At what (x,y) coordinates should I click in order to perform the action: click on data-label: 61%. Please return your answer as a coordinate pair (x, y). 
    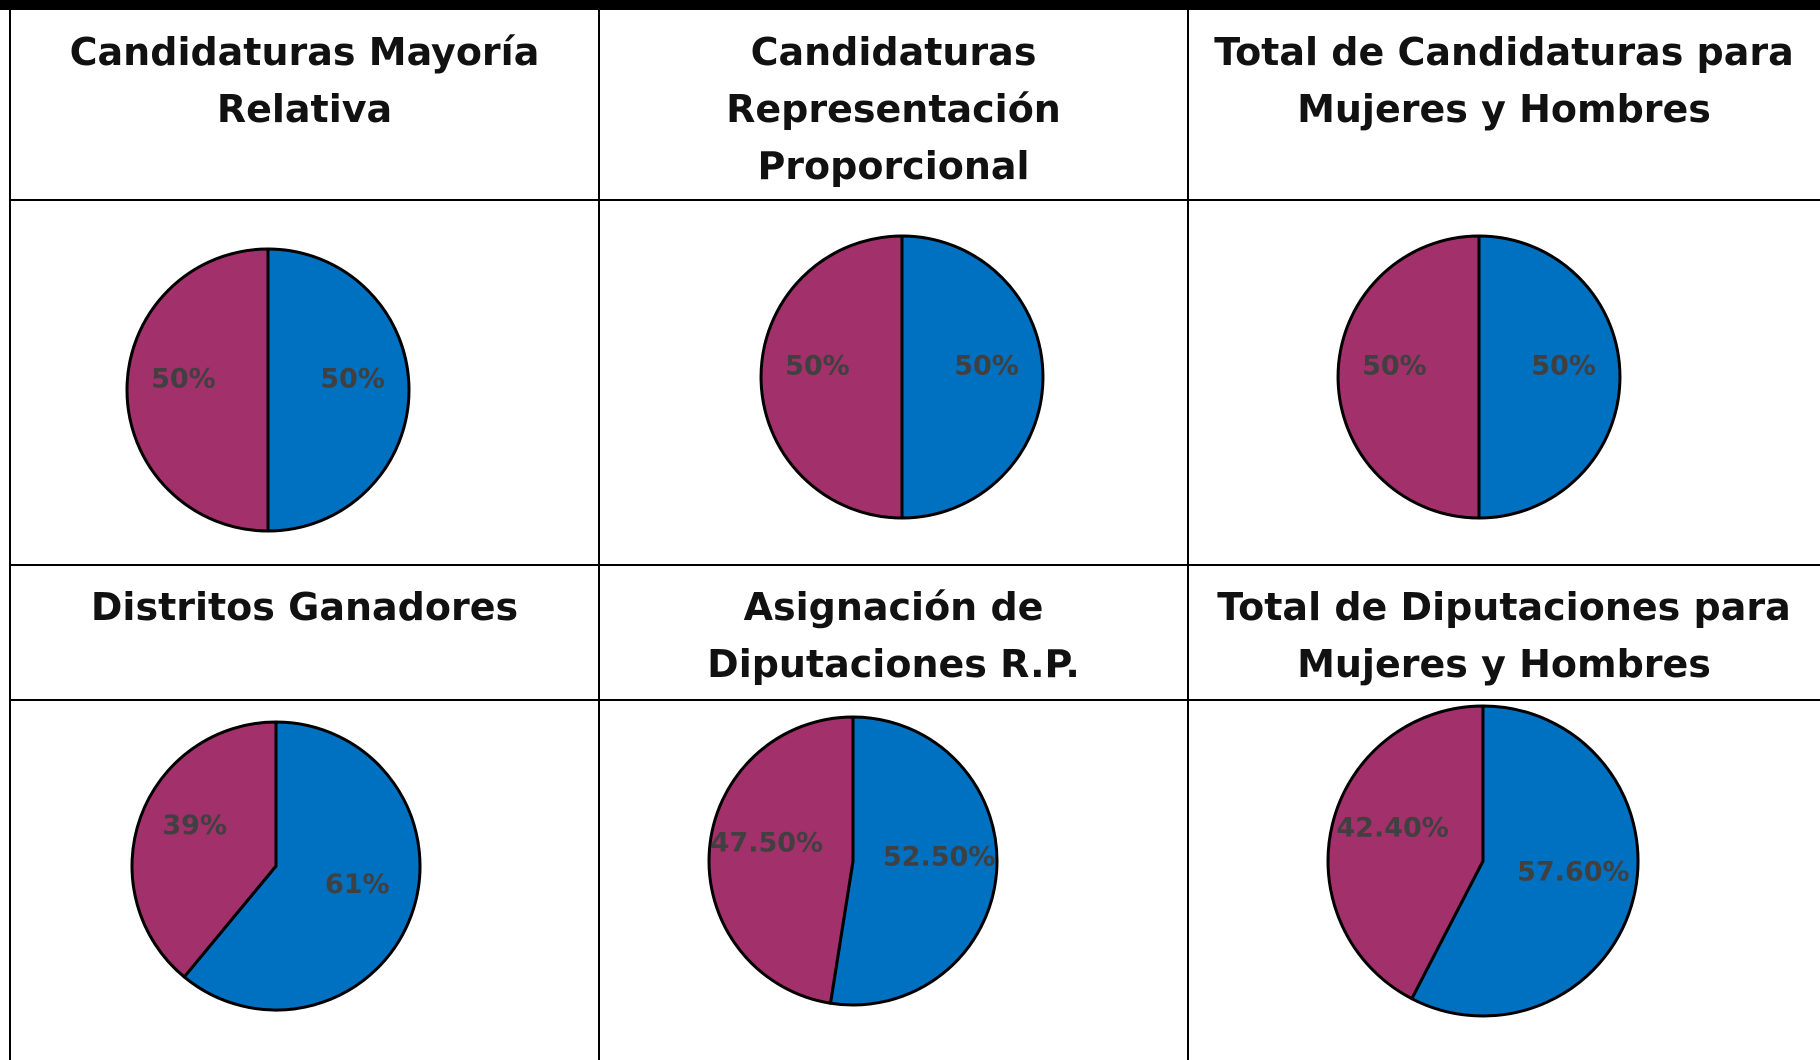
    Looking at the image, I should click on (357, 884).